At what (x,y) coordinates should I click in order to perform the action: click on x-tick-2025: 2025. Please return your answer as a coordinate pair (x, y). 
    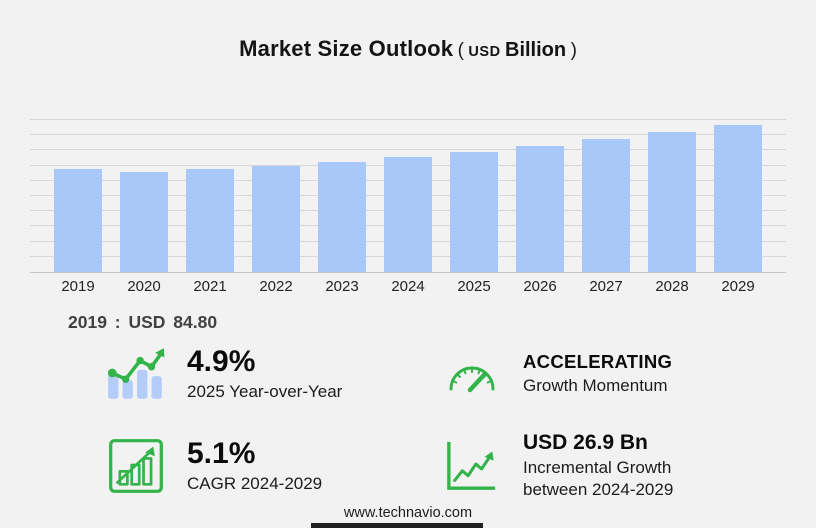
    Looking at the image, I should click on (474, 286).